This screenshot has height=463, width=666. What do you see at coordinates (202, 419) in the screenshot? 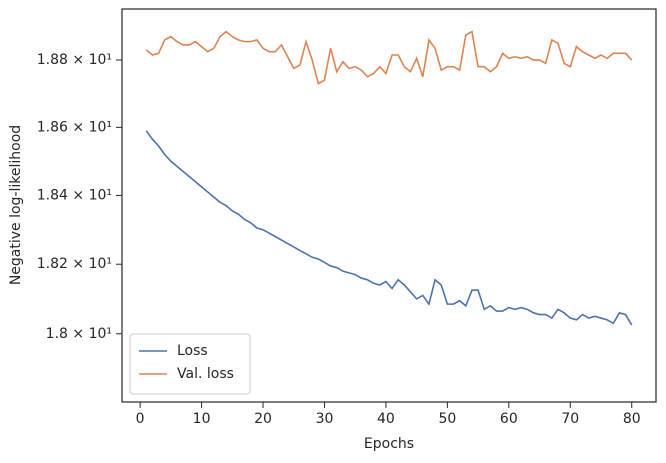
I see `x-tick-label: 10` at bounding box center [202, 419].